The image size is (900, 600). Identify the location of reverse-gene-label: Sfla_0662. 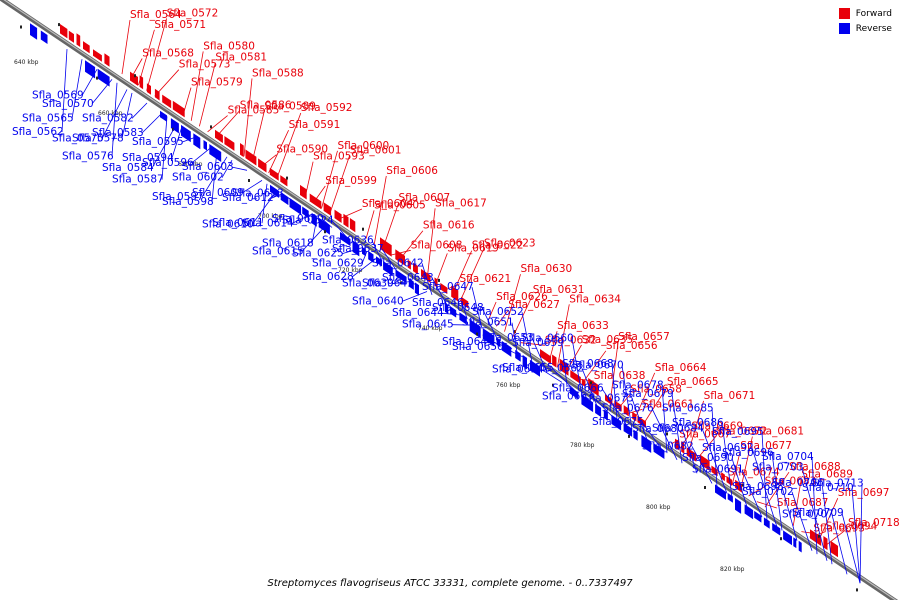
(558, 368).